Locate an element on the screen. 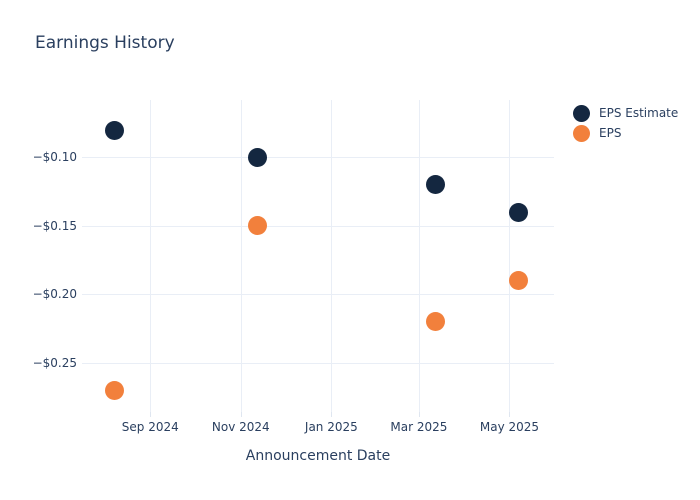 This screenshot has height=500, width=700. y-tick-label: −$0.10 is located at coordinates (54, 157).